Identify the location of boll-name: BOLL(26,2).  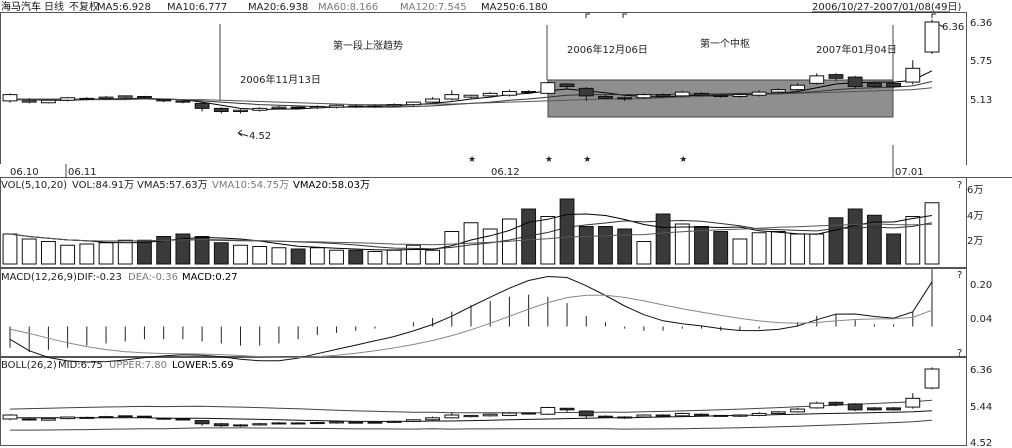
(29, 365).